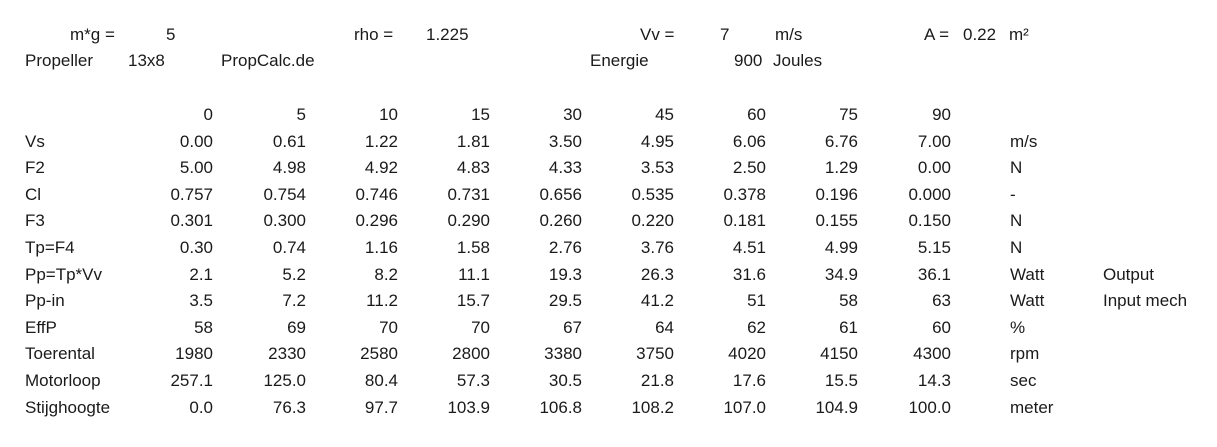 Image resolution: width=1217 pixels, height=447 pixels. Describe the element at coordinates (725, 34) in the screenshot. I see `vv-value: 7` at that location.